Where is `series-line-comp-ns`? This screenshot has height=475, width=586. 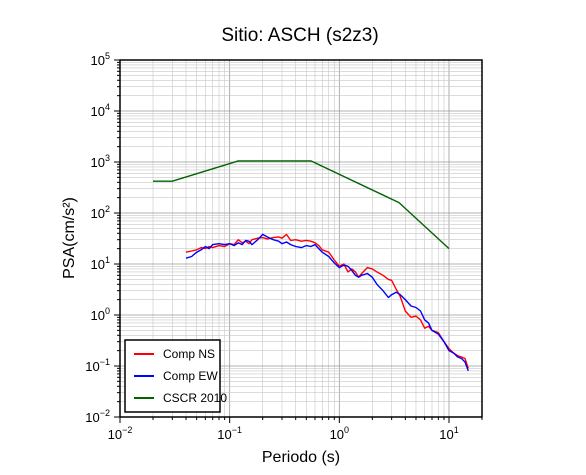
series-line-comp-ns is located at coordinates (327, 301).